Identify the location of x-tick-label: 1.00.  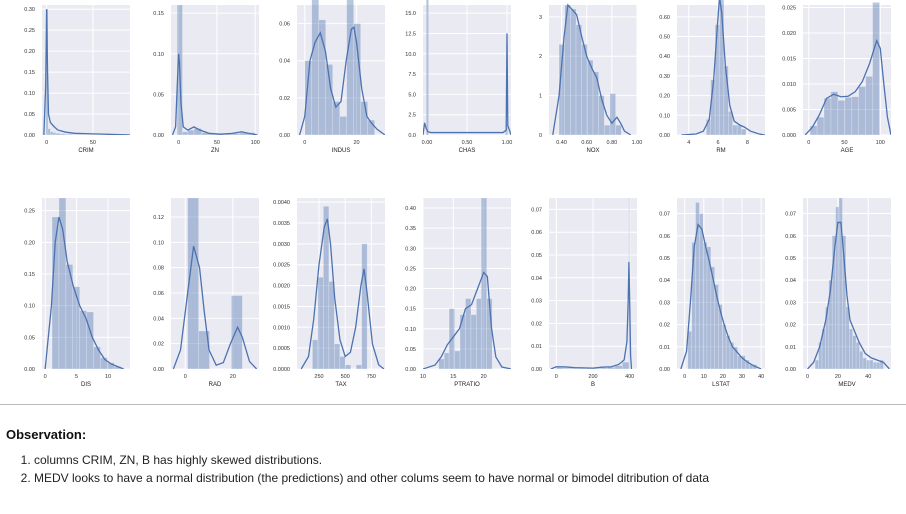
(507, 143).